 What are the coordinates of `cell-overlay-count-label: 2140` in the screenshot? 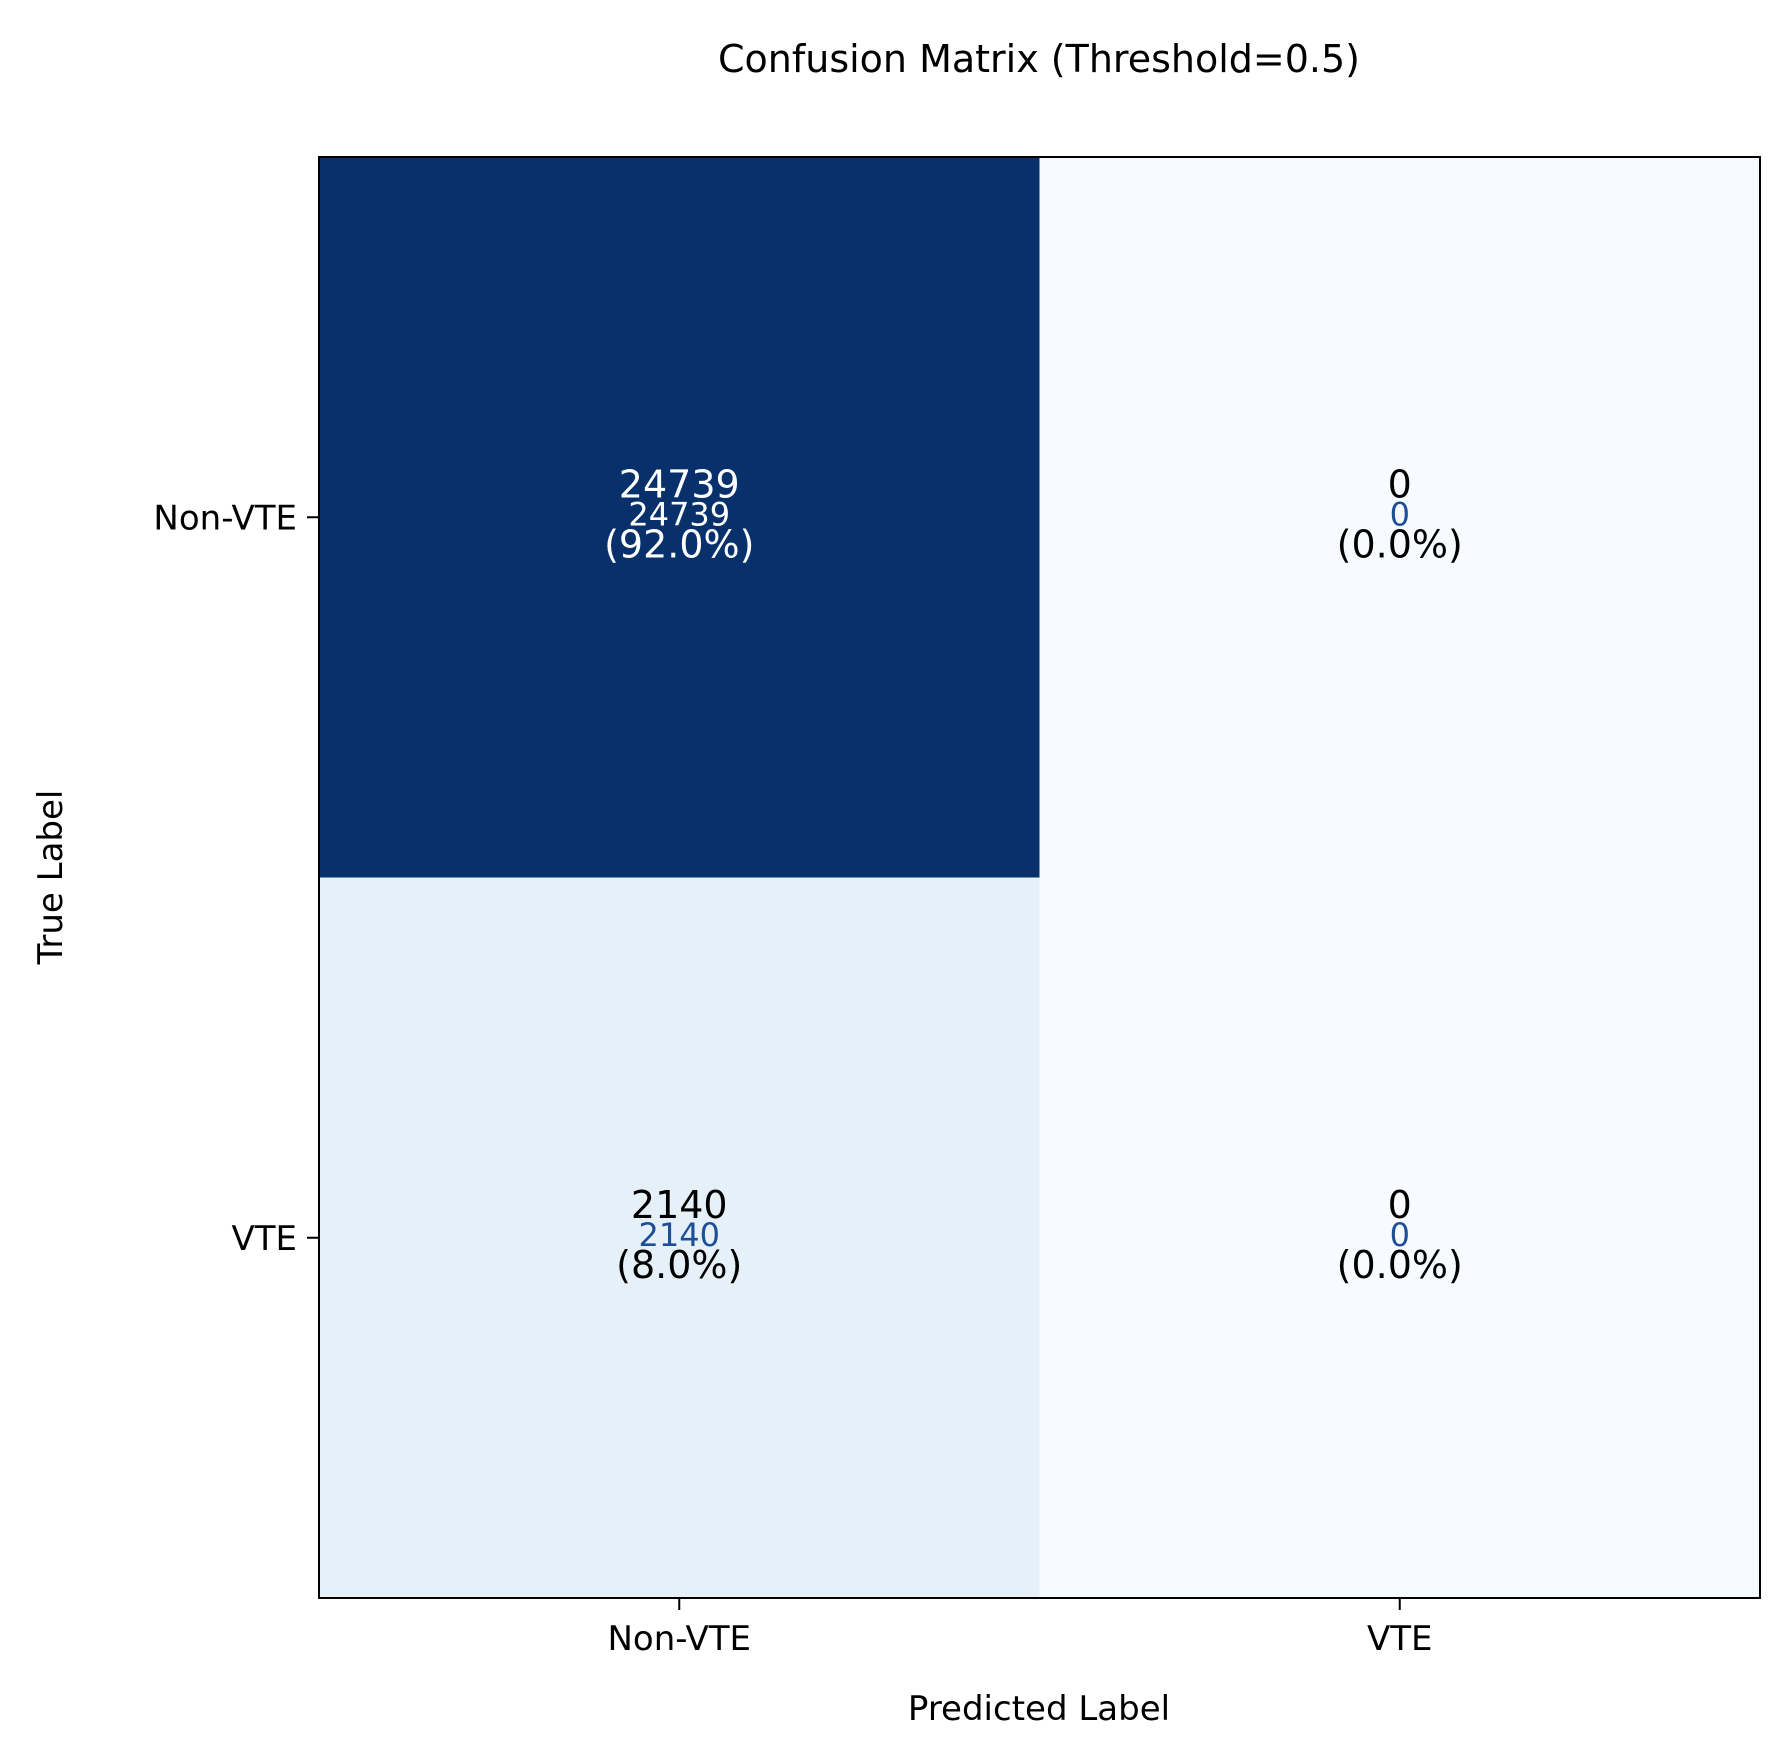 It's located at (679, 1235).